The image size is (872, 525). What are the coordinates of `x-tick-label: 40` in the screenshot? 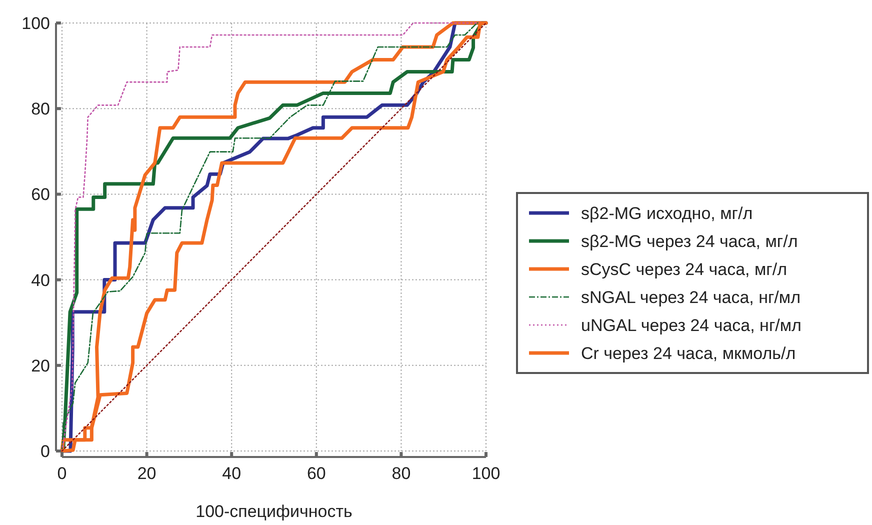 It's located at (232, 473).